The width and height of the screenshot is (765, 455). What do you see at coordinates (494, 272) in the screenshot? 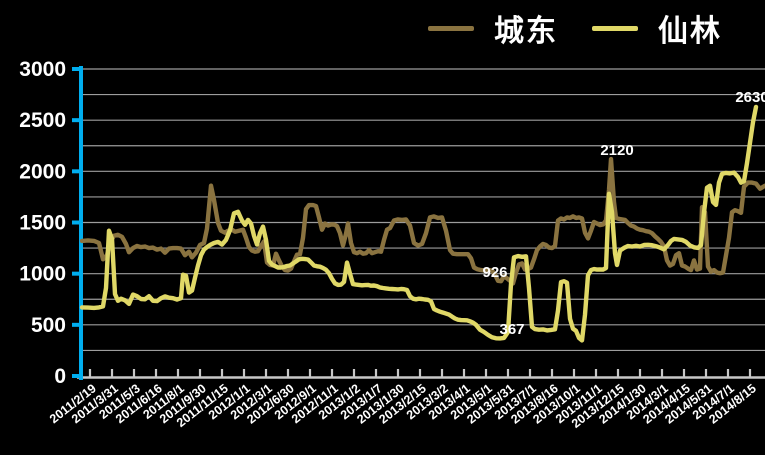
I see `data-label: 926` at bounding box center [494, 272].